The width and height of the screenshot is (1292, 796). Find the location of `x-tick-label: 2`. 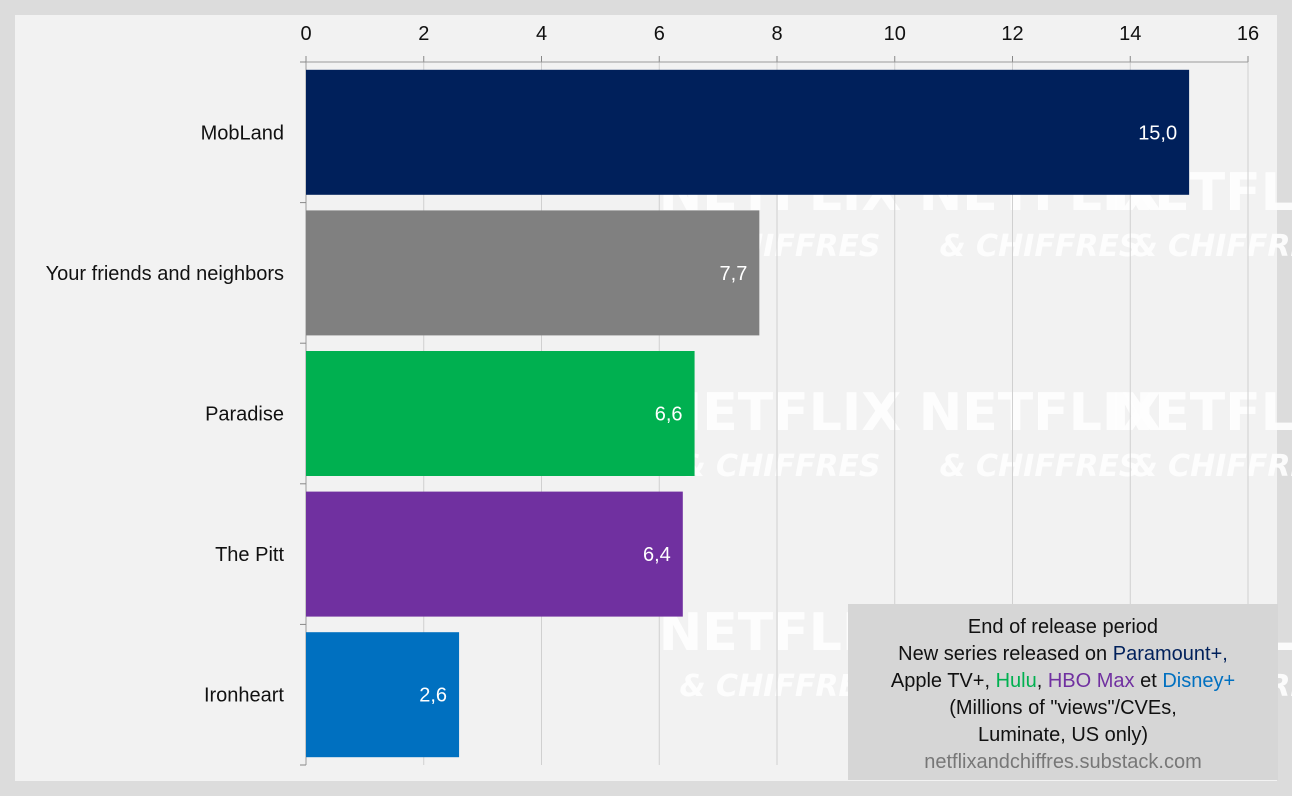

x-tick-label: 2 is located at coordinates (423, 34).